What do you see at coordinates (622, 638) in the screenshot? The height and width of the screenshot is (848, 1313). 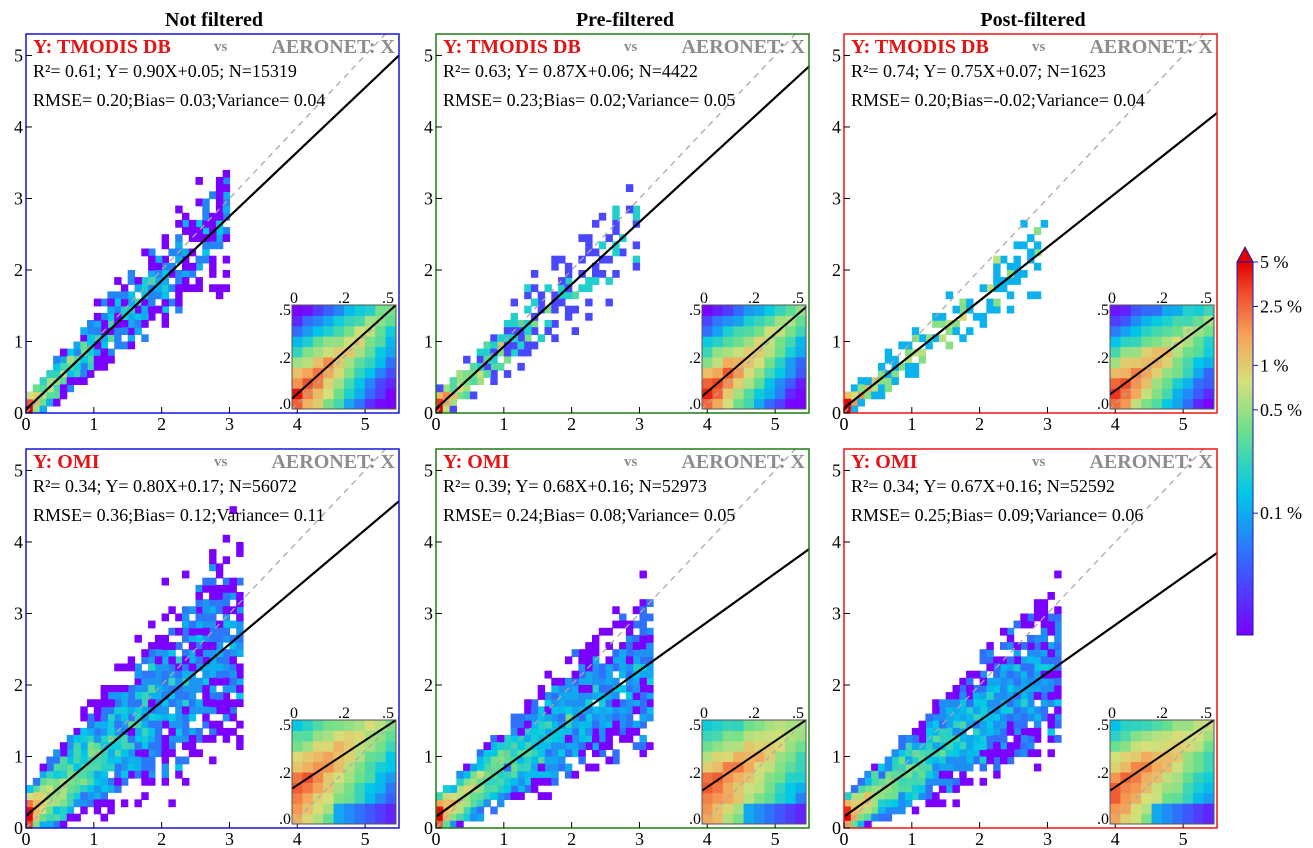 I see `panel-frame` at bounding box center [622, 638].